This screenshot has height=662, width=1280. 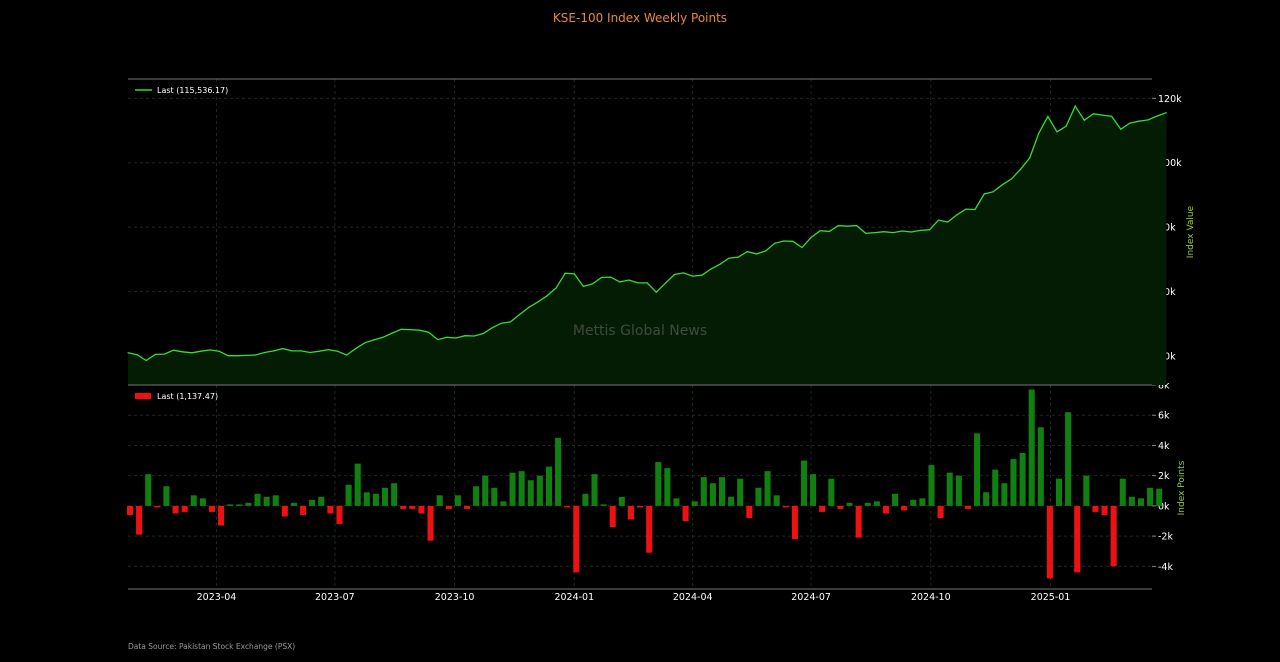 I want to click on y-tick-label: -4k, so click(x=1165, y=567).